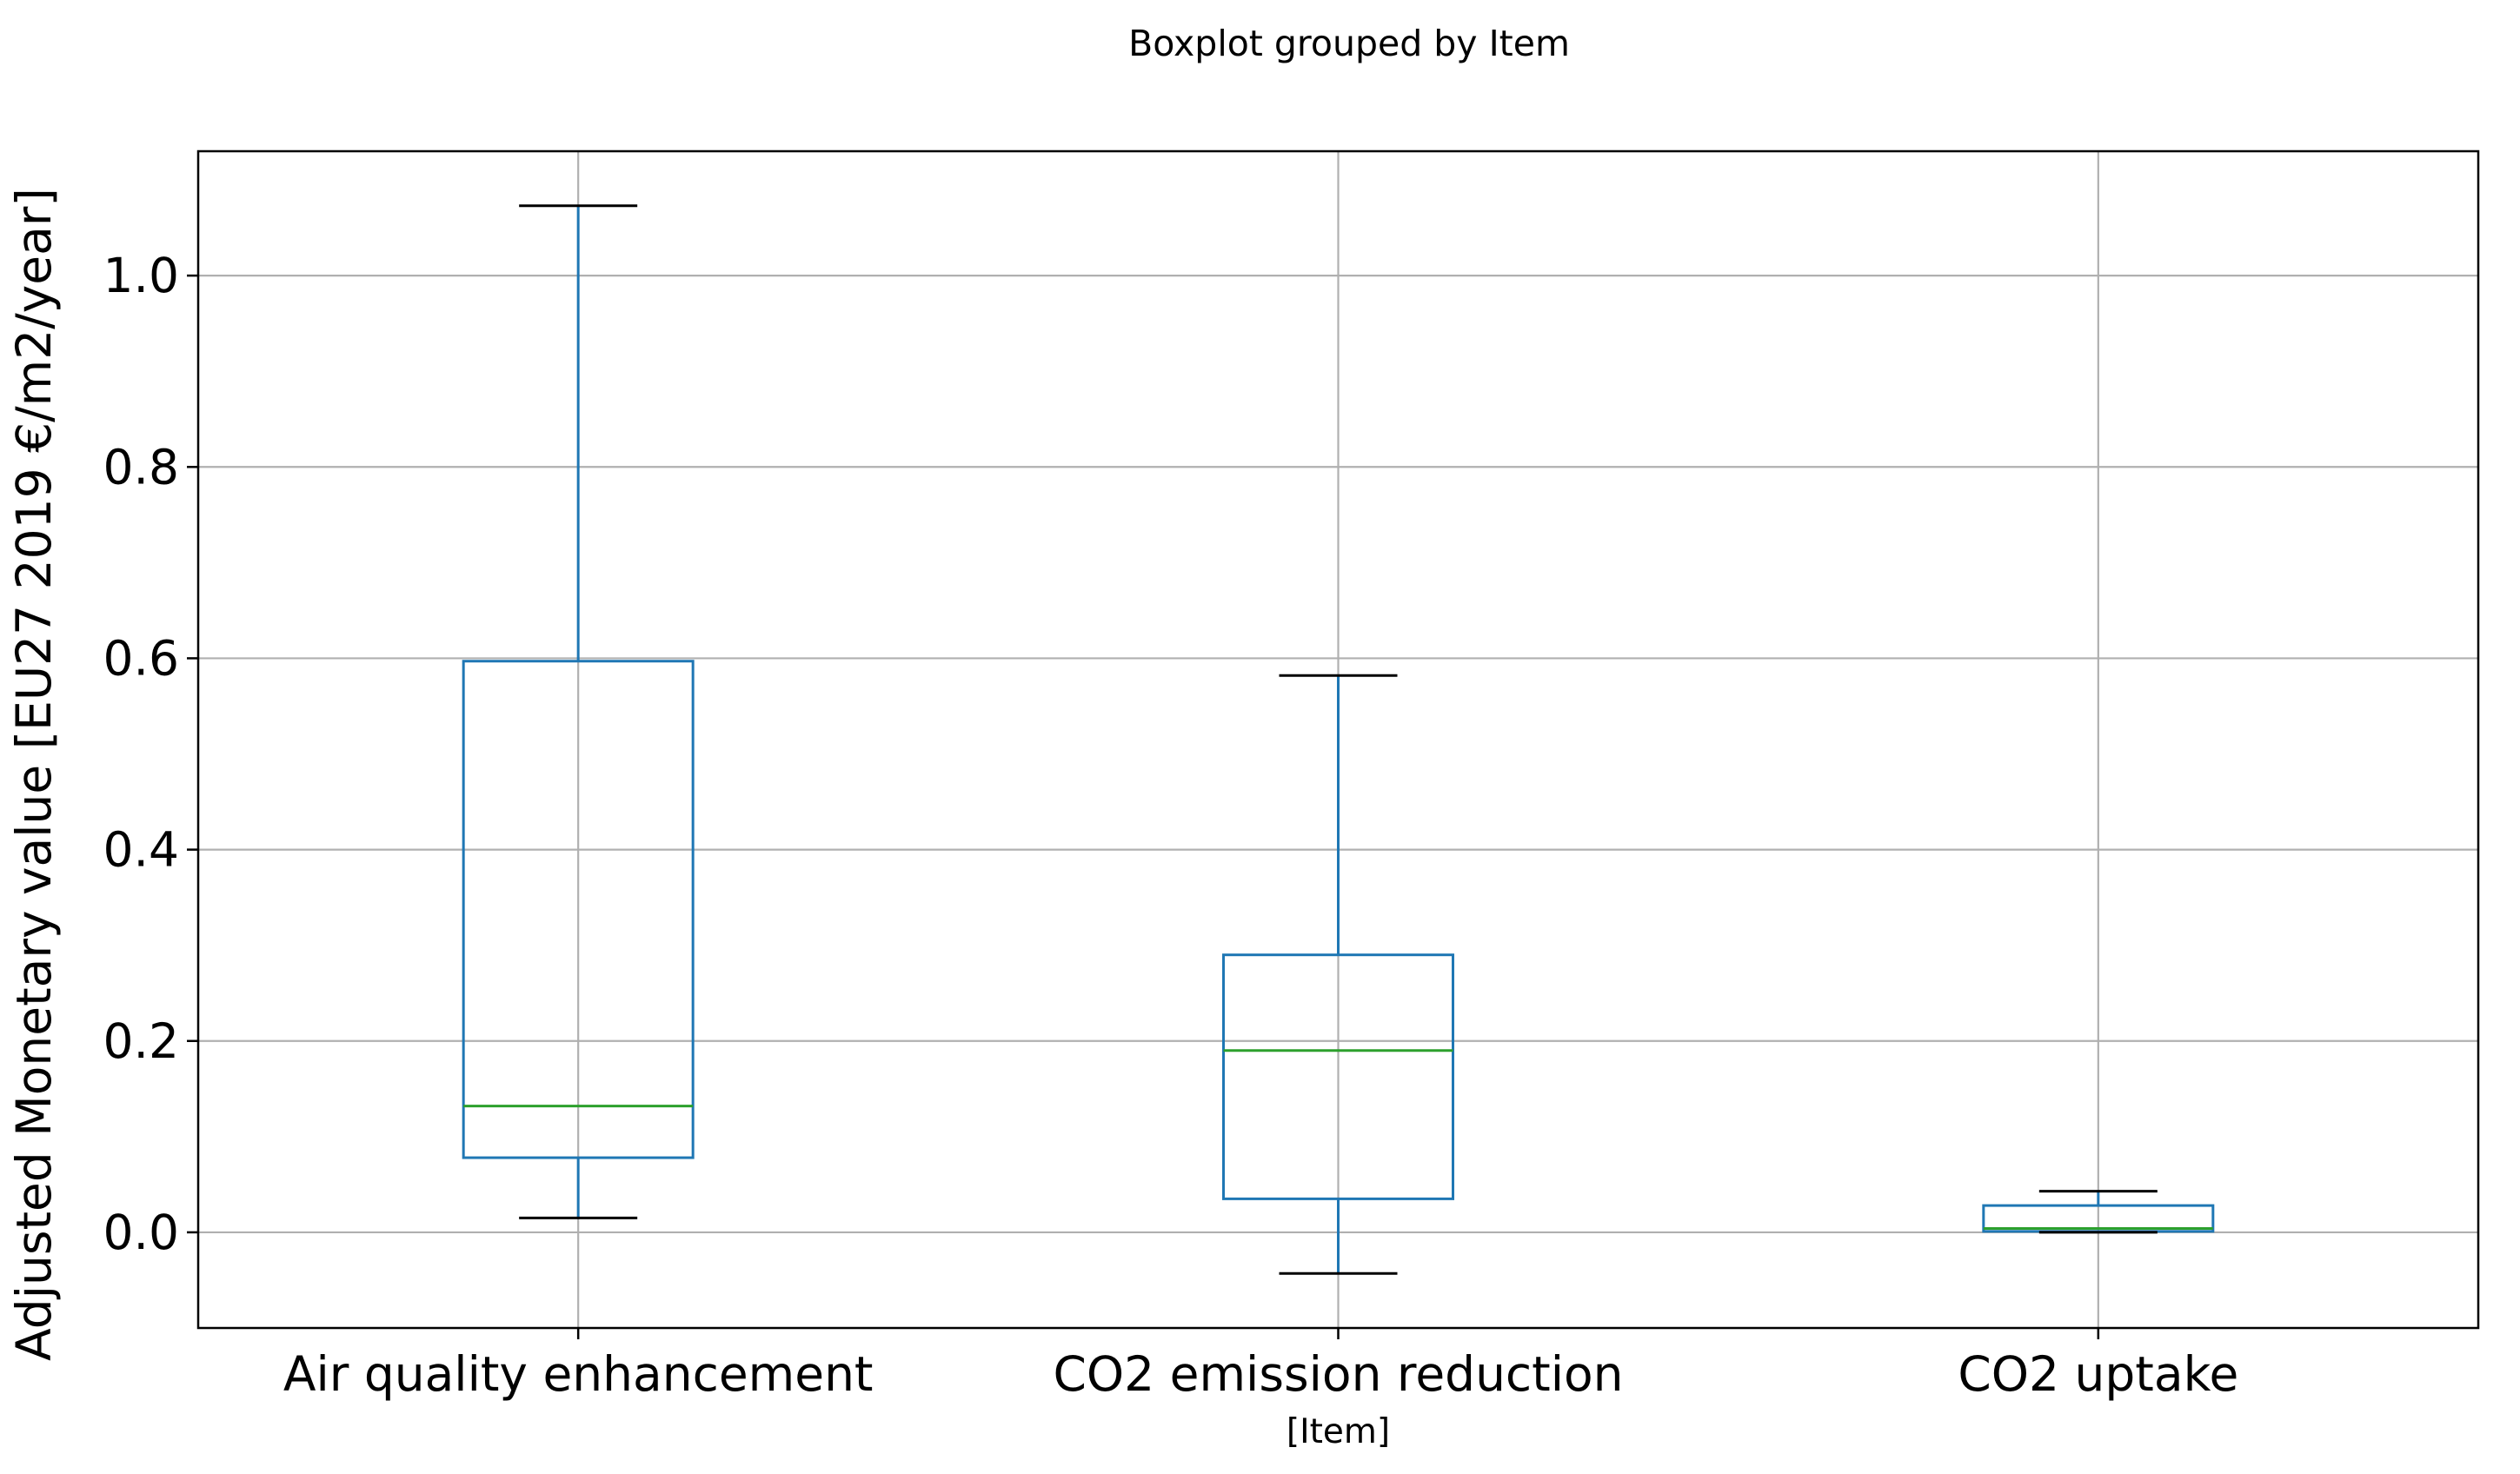  I want to click on y-tick-label: 0.0, so click(141, 1233).